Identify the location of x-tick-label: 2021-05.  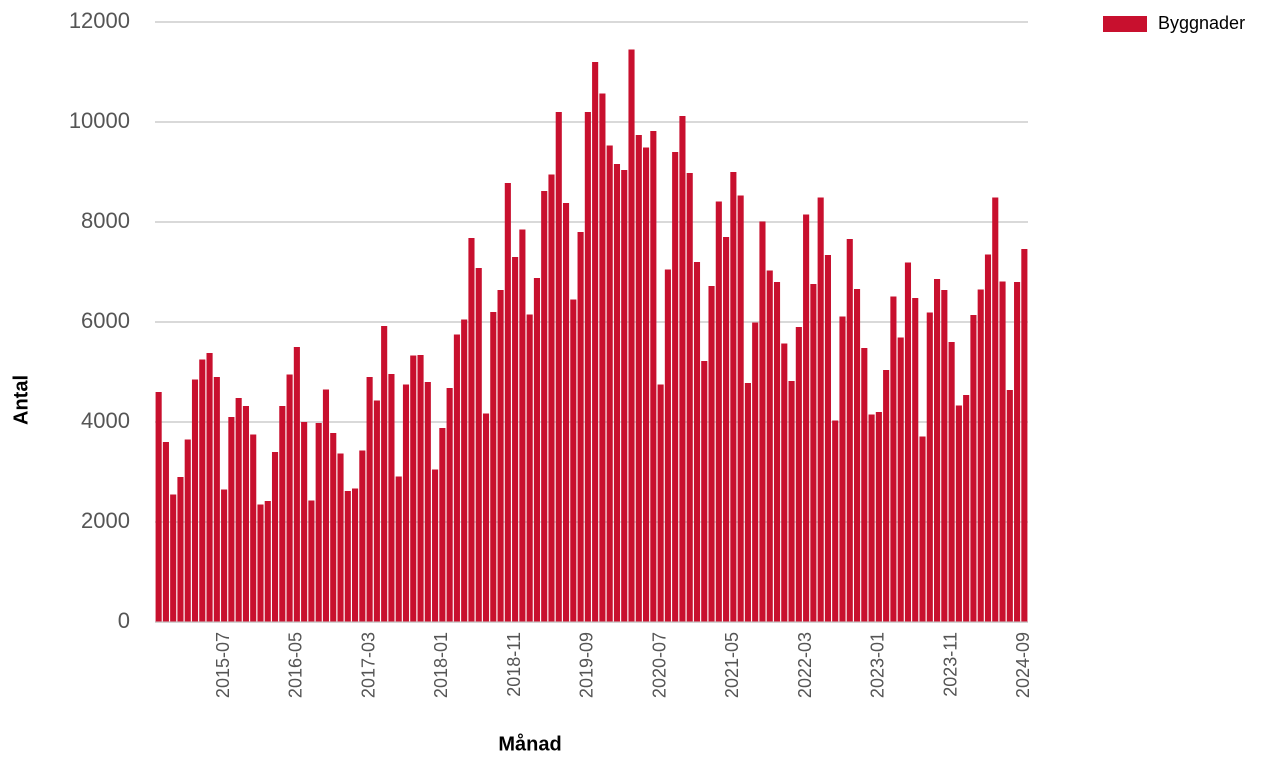
(732, 665).